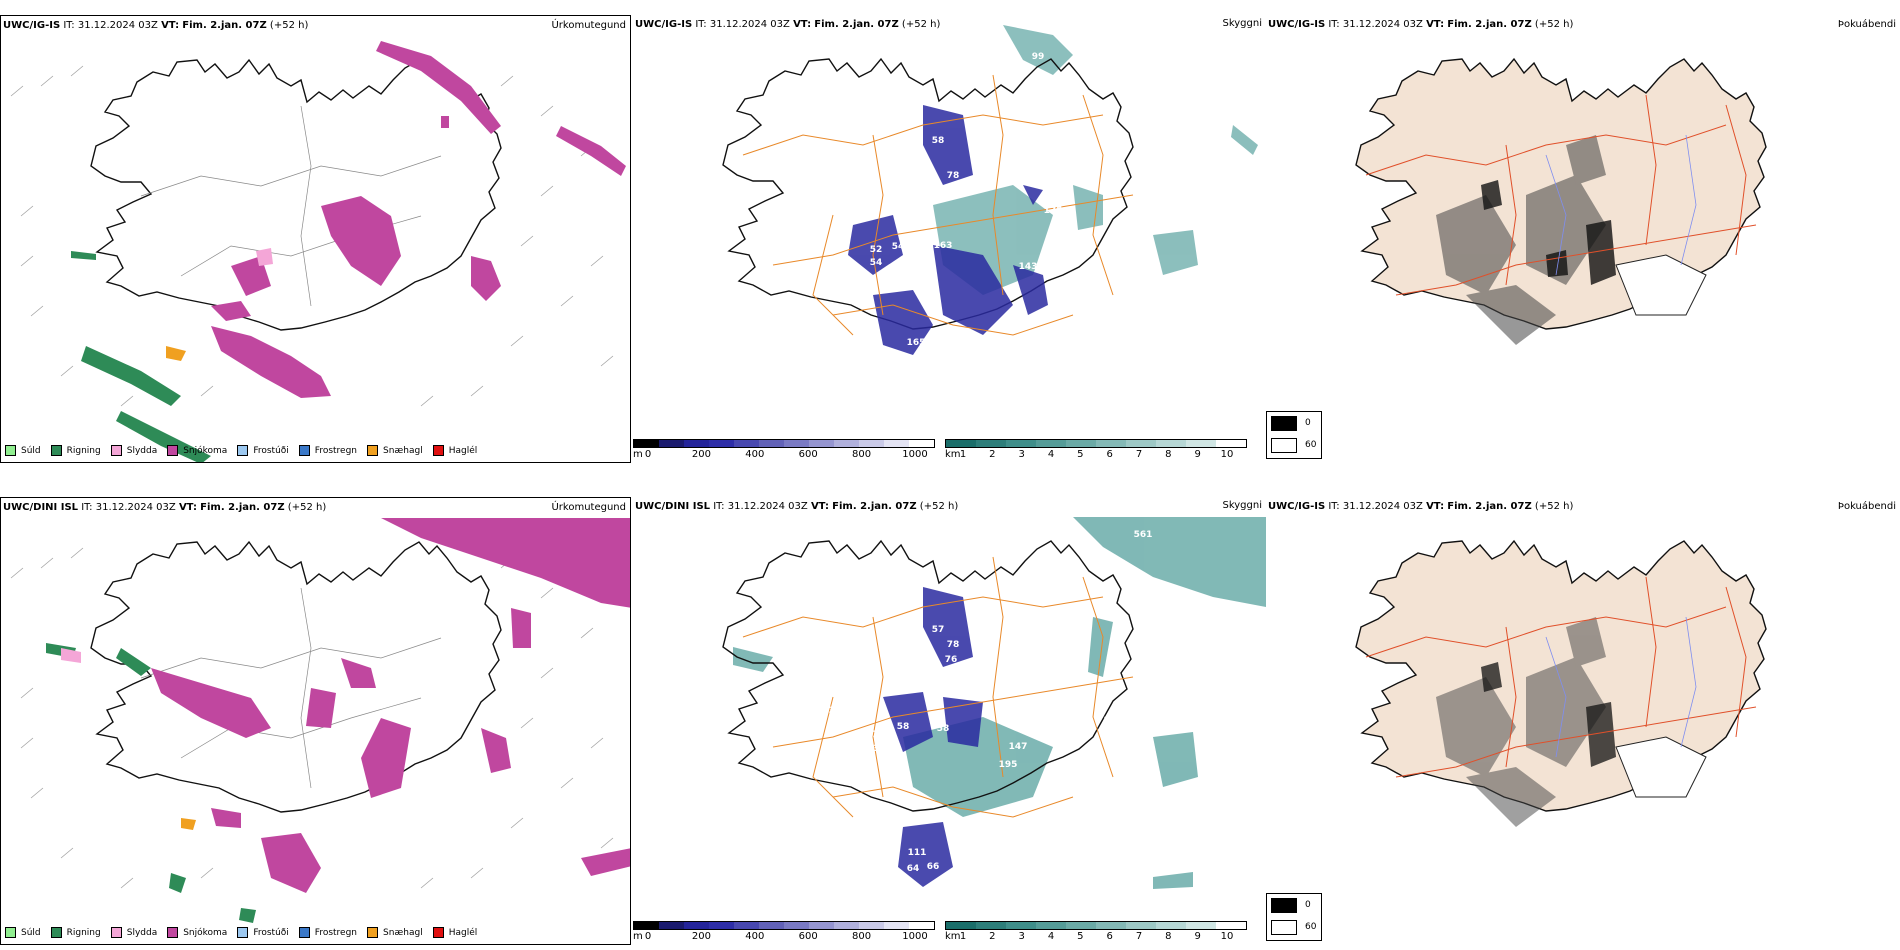  I want to click on precip-legend-item: Snjókoma, so click(197, 932).